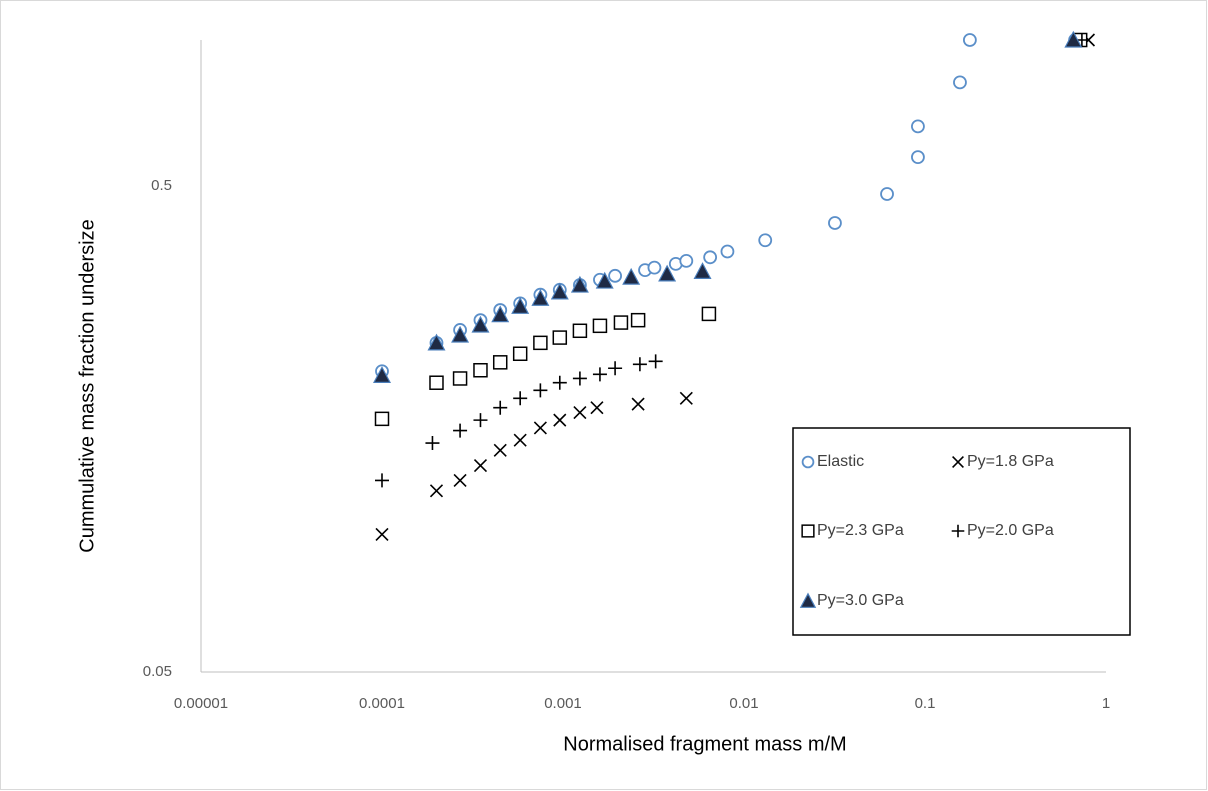 The width and height of the screenshot is (1208, 791). I want to click on legend-label: Py=2.3 GPa, so click(860, 530).